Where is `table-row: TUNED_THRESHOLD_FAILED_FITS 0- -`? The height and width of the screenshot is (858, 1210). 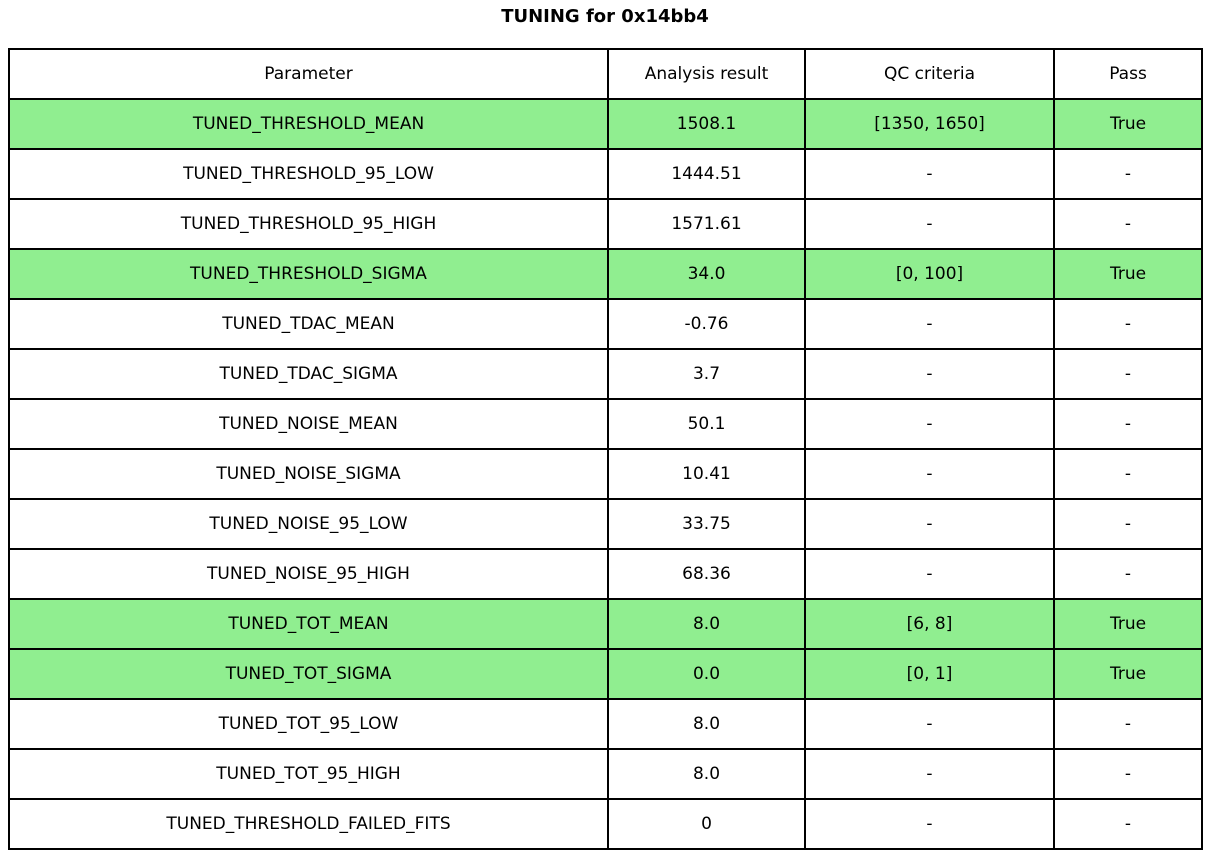 table-row: TUNED_THRESHOLD_FAILED_FITS 0- - is located at coordinates (605, 824).